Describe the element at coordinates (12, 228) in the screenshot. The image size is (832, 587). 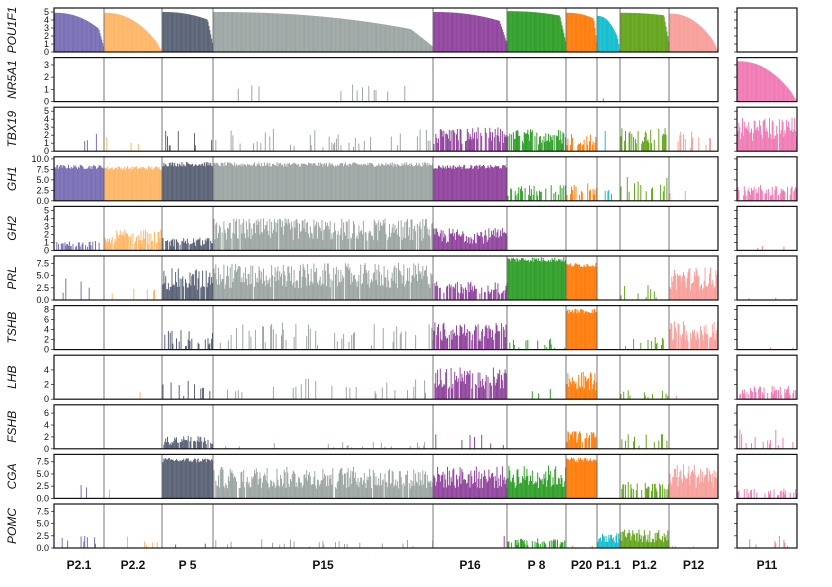
I see `gene-label-gh2: GH2` at that location.